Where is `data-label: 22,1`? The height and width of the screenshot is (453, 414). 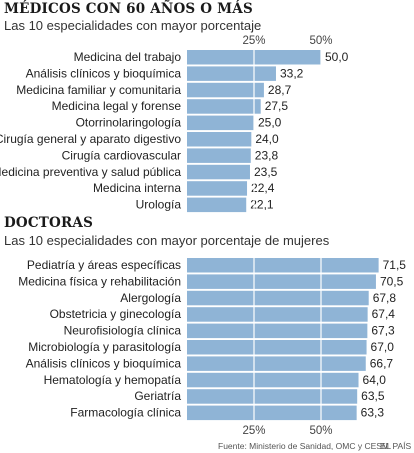
data-label: 22,1 is located at coordinates (262, 205).